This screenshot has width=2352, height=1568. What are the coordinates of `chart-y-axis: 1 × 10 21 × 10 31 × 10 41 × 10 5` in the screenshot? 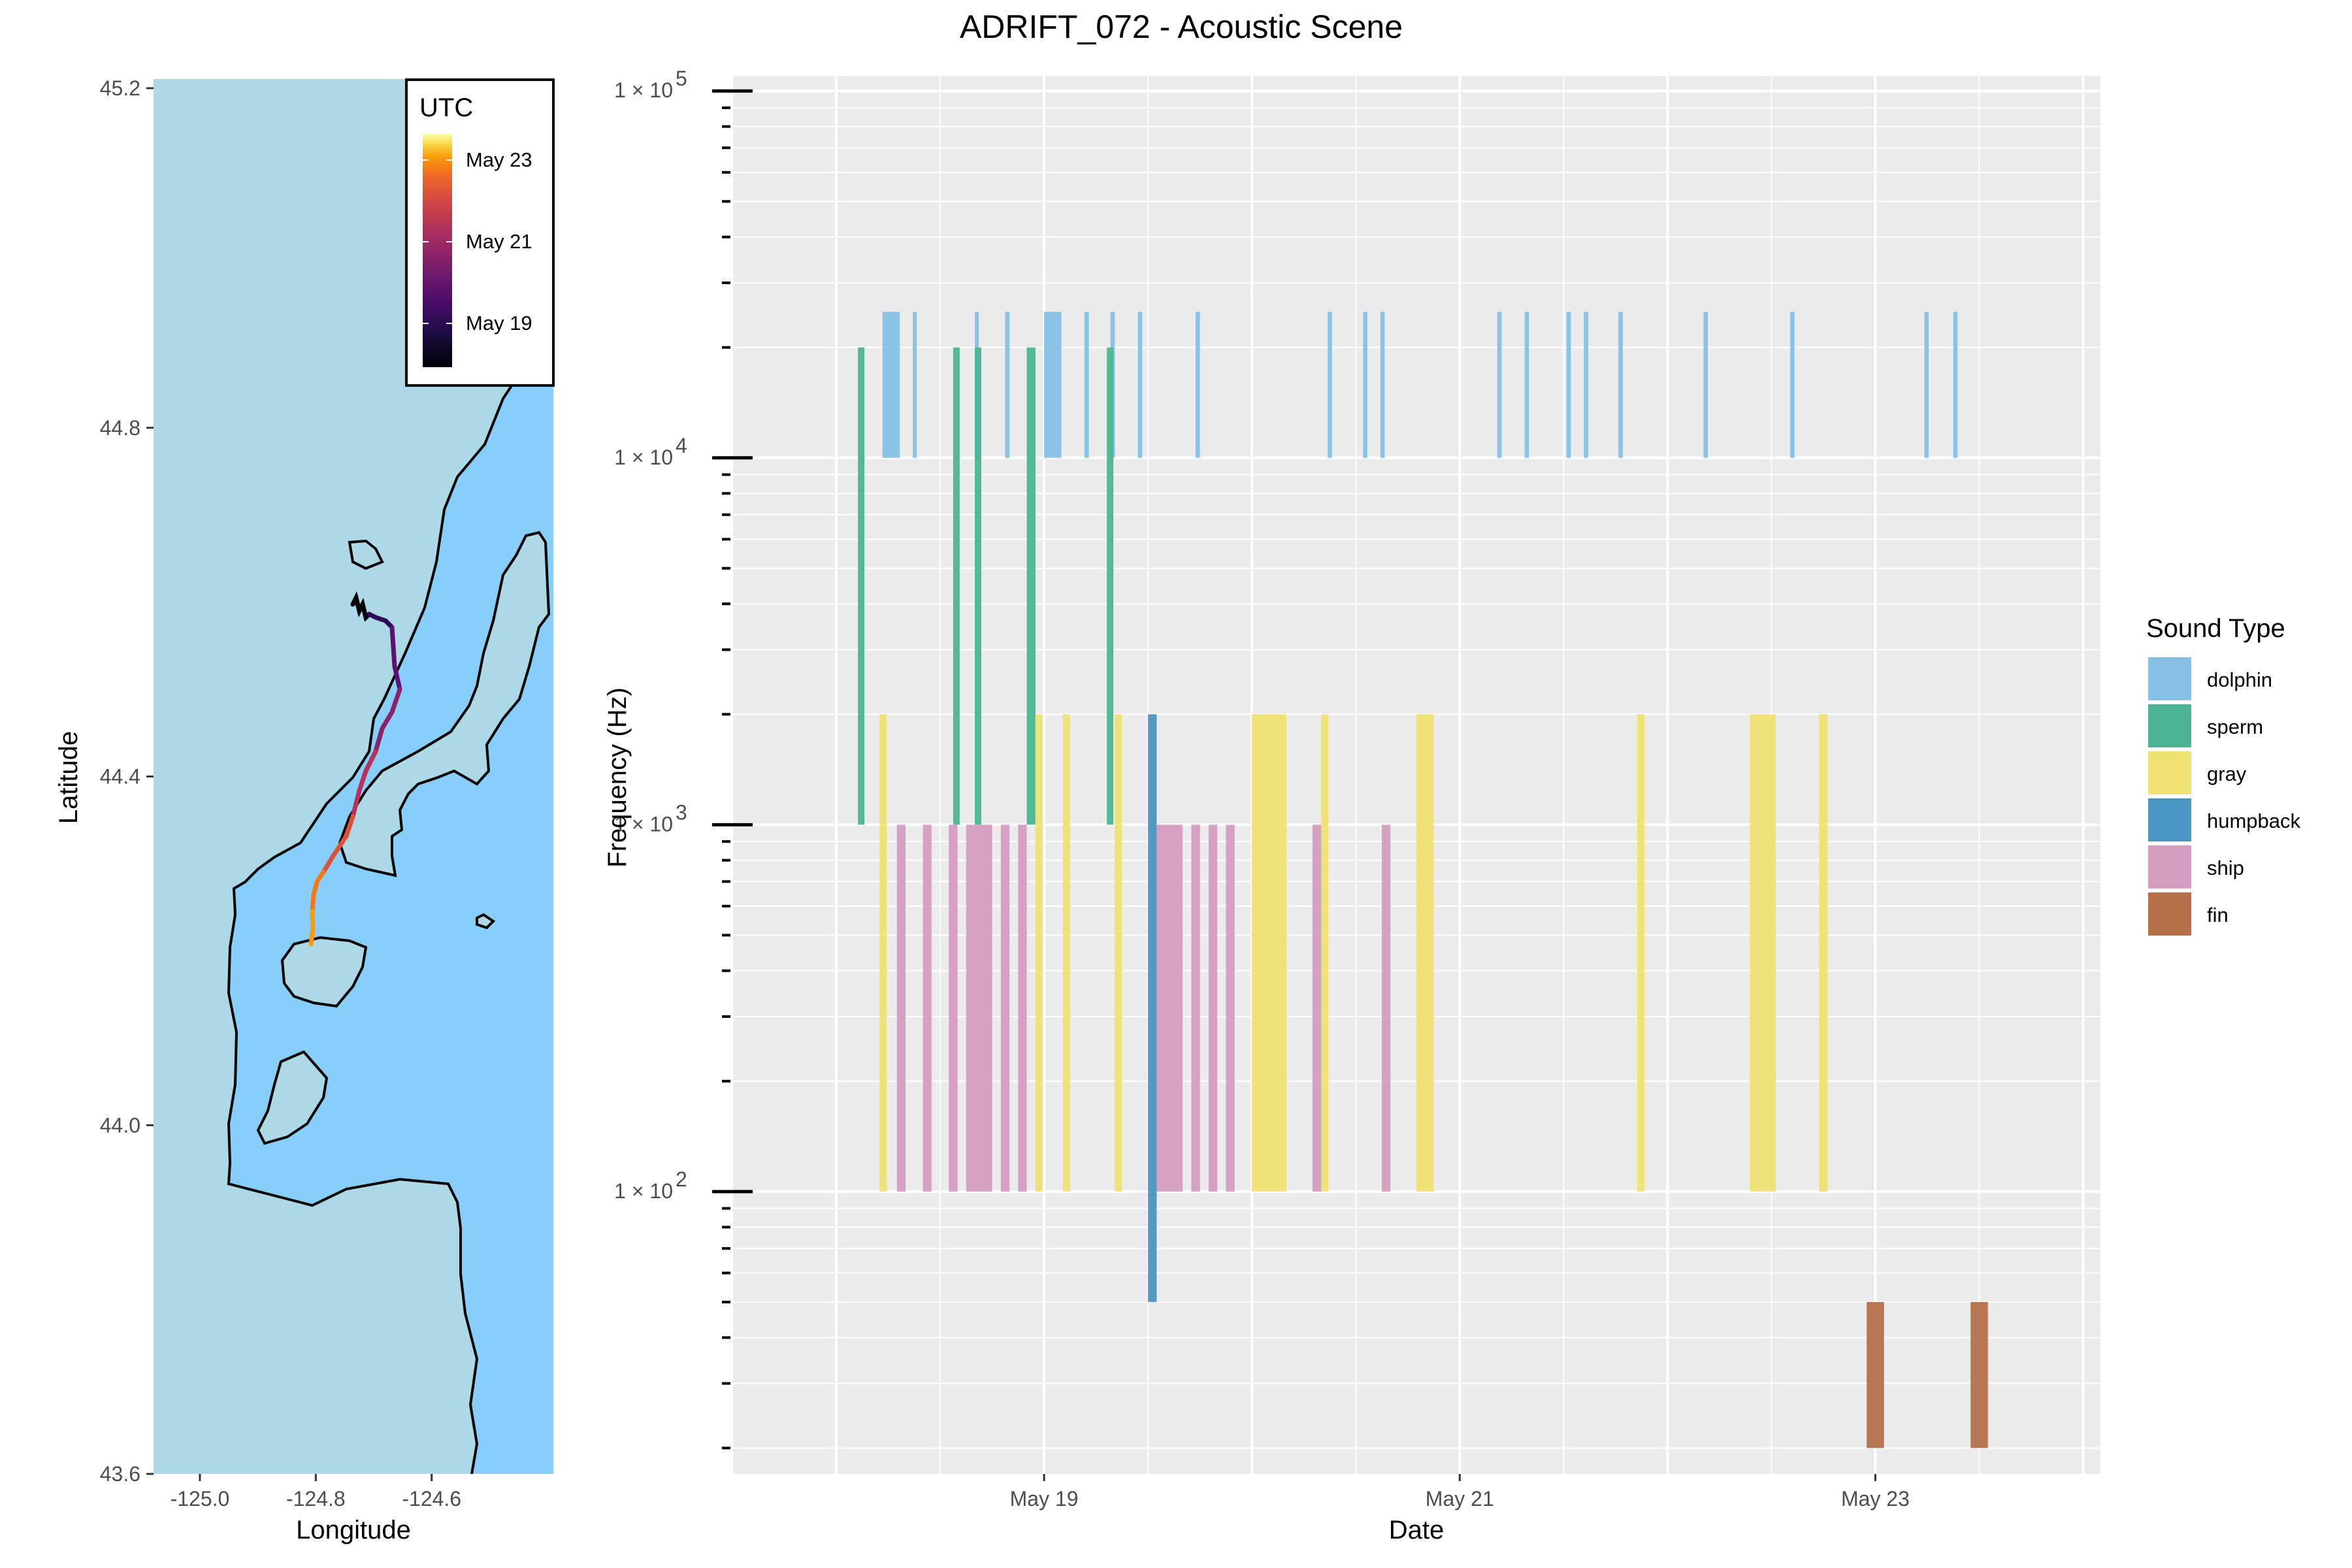 It's located at (683, 758).